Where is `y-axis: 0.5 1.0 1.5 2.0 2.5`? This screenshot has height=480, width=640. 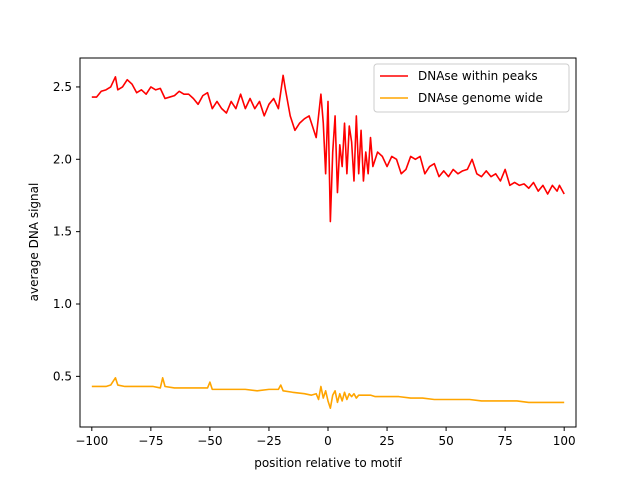 y-axis: 0.5 1.0 1.5 2.0 2.5 is located at coordinates (66, 231).